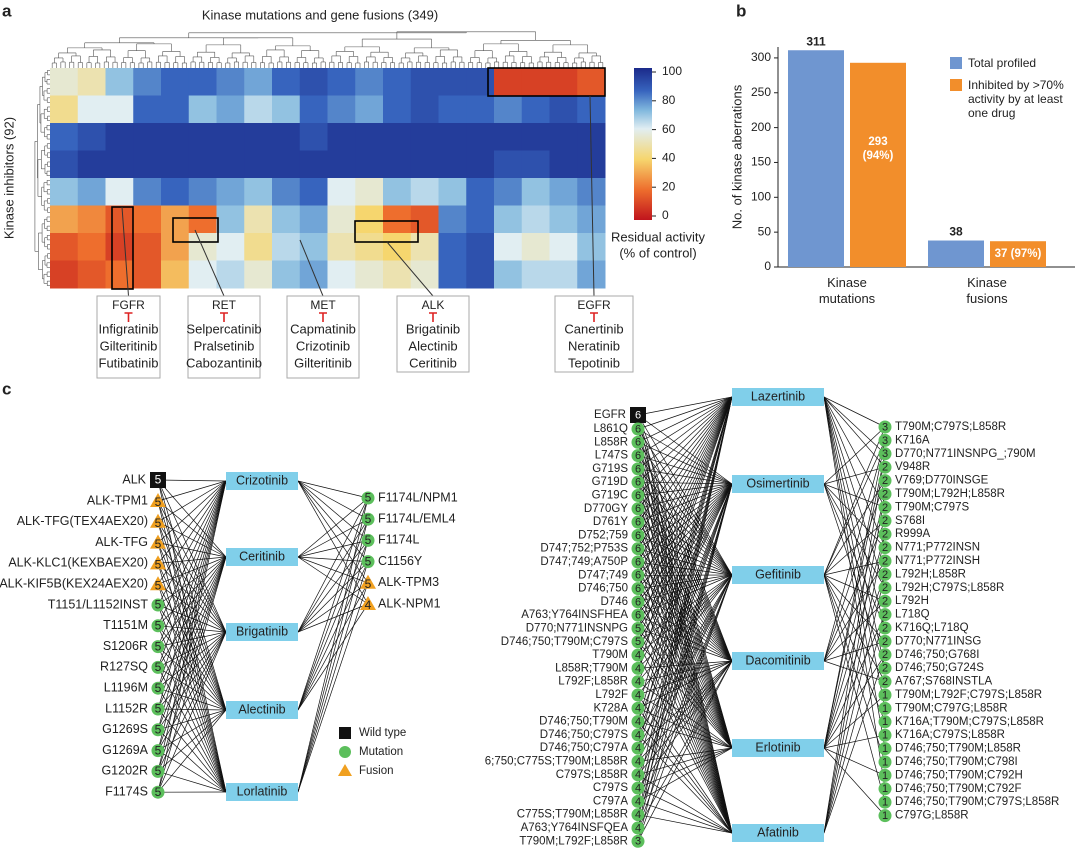  What do you see at coordinates (195, 230) in the screenshot?
I see `highlight-box` at bounding box center [195, 230].